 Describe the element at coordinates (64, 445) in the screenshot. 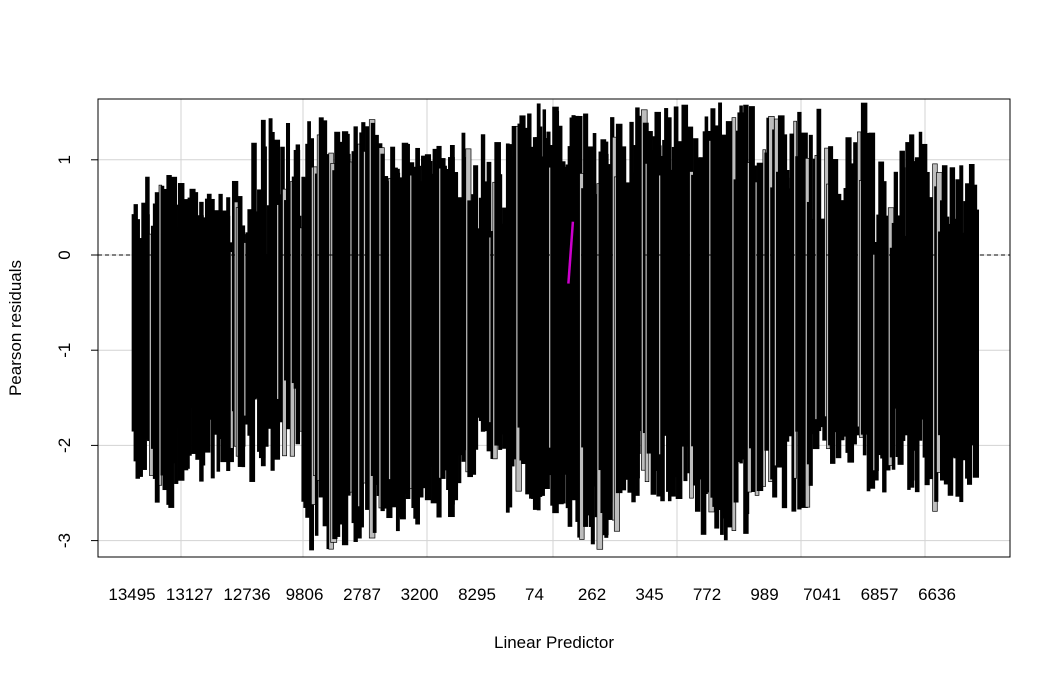

I see `y-tick-label: -2` at that location.